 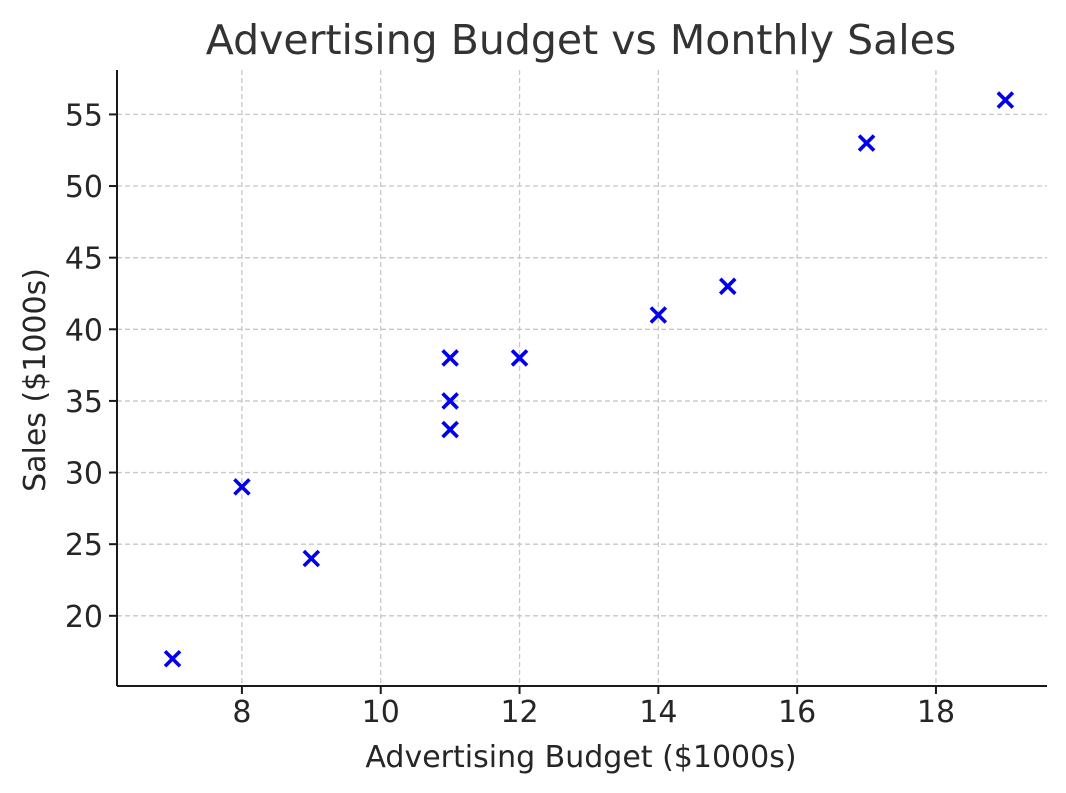 I want to click on x-tick-label: 18, so click(x=936, y=712).